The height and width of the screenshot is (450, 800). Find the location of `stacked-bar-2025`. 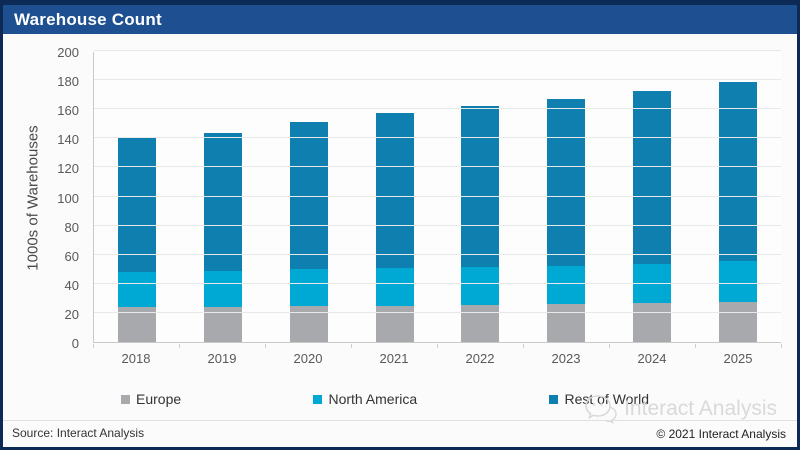

stacked-bar-2025 is located at coordinates (738, 211).